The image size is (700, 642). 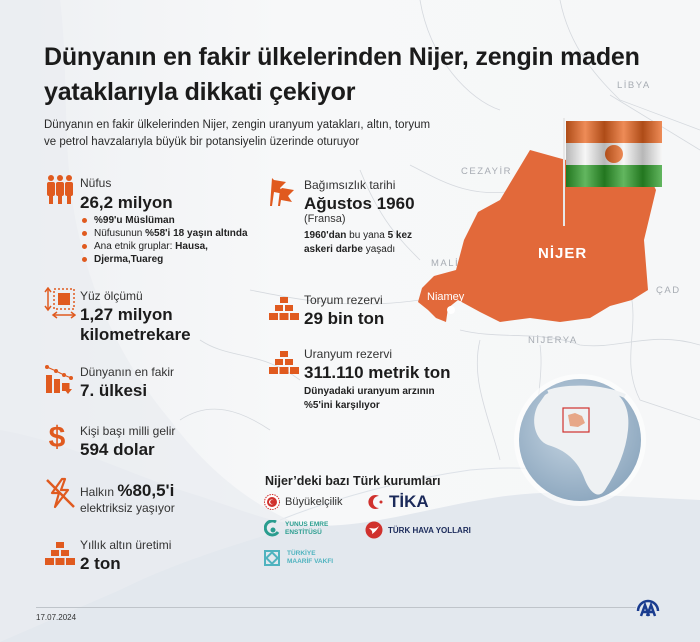 I want to click on thorium-label: Toryum rezervi, so click(x=343, y=300).